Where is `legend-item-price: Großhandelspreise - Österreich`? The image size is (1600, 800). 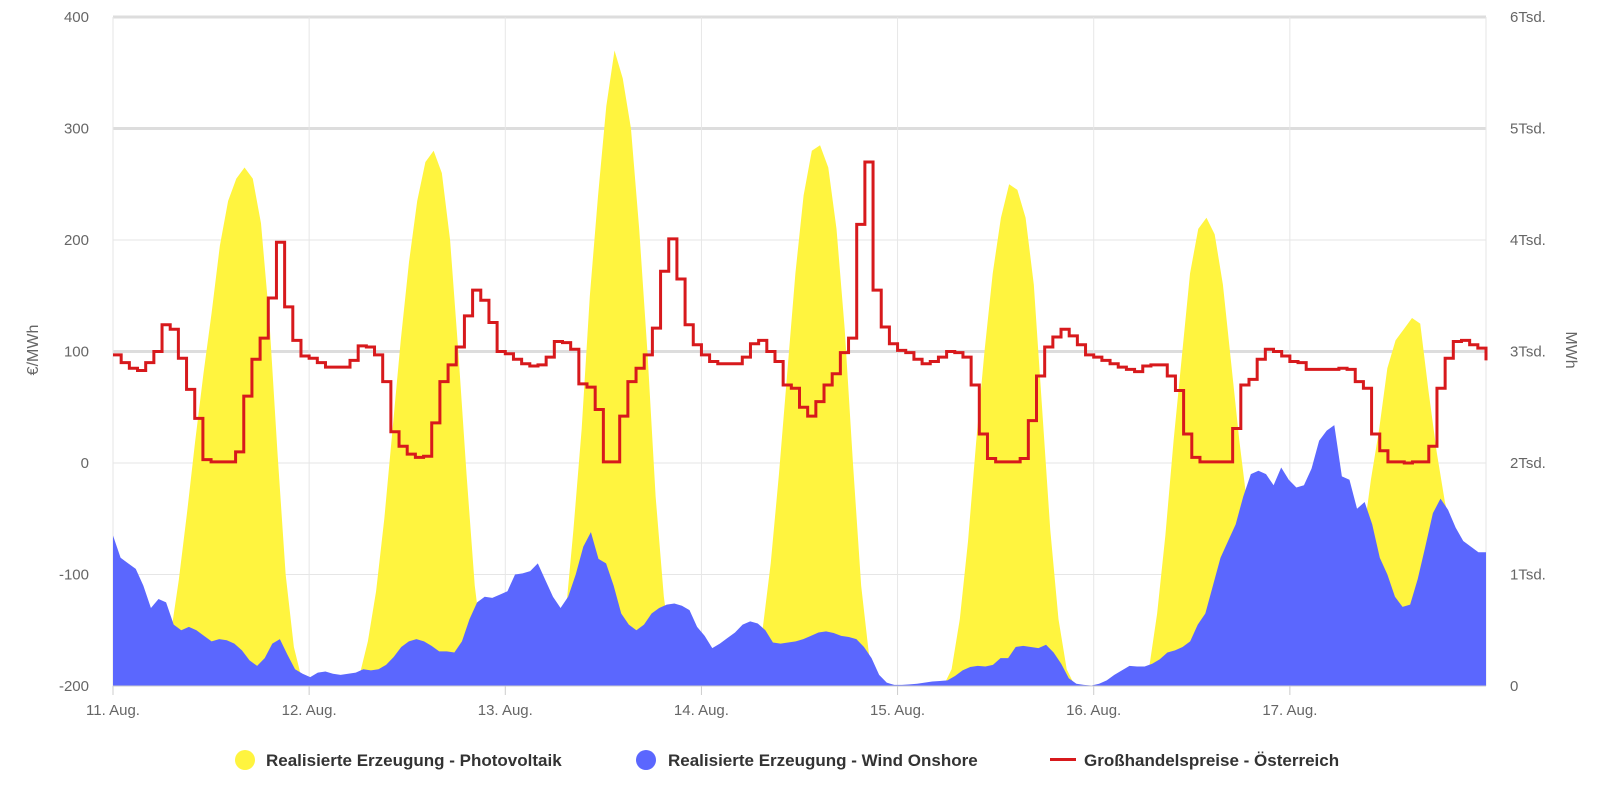 legend-item-price: Großhandelspreise - Österreich is located at coordinates (1194, 760).